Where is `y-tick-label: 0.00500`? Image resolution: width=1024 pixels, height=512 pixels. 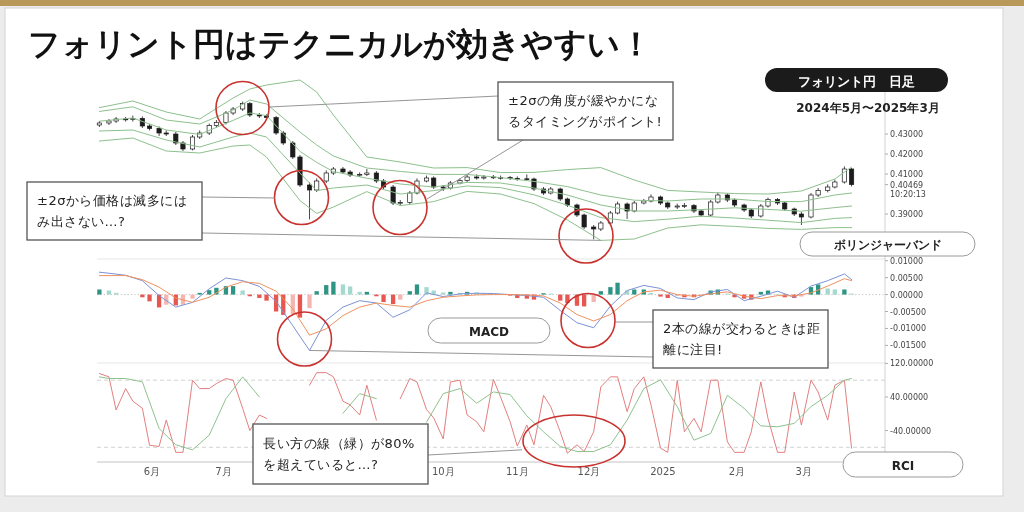 y-tick-label: 0.00500 is located at coordinates (907, 278).